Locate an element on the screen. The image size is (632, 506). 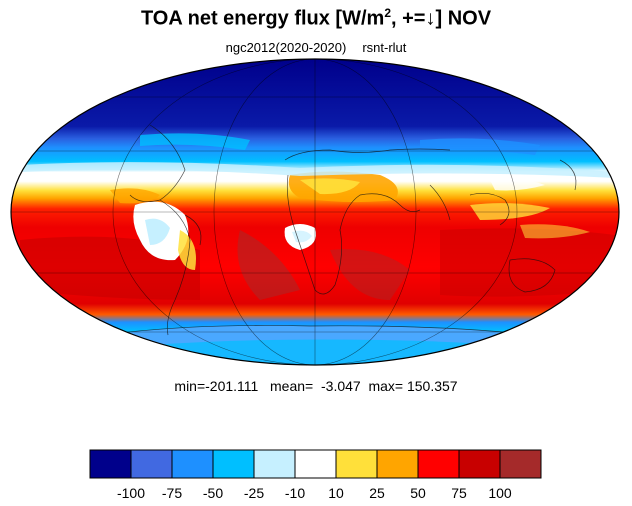
colorbar-label: -10 is located at coordinates (295, 493).